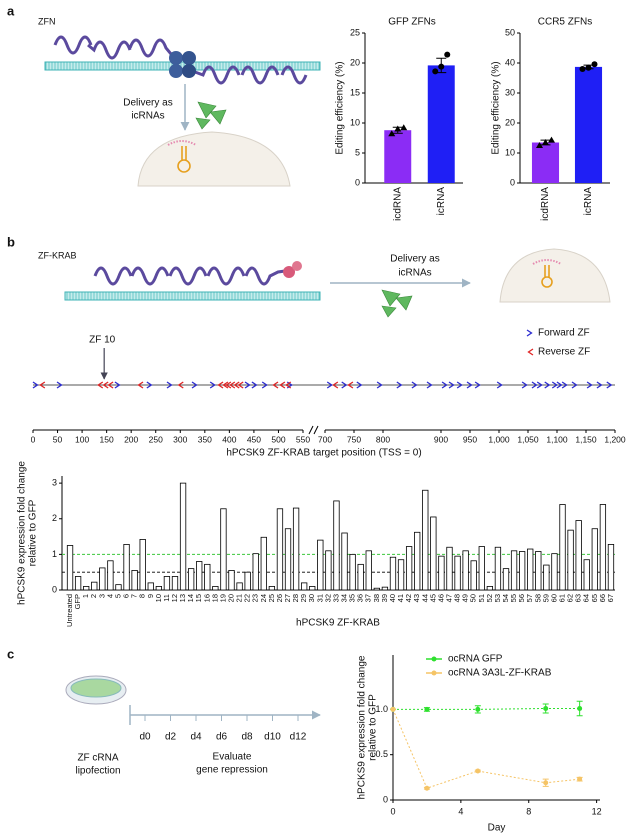  I want to click on x-tick-label: 38, so click(376, 598).